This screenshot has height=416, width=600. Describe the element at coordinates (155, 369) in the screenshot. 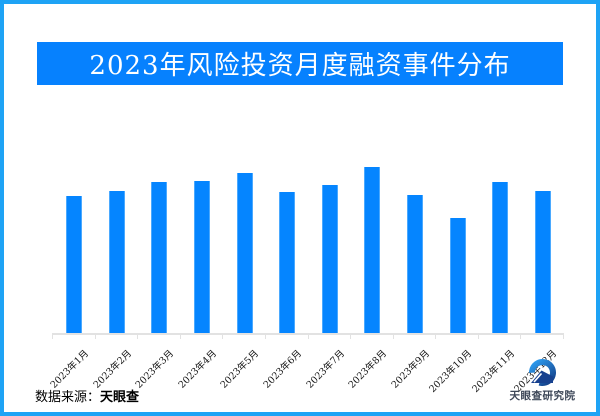

I see `x-tick-label: 2023年3月` at that location.